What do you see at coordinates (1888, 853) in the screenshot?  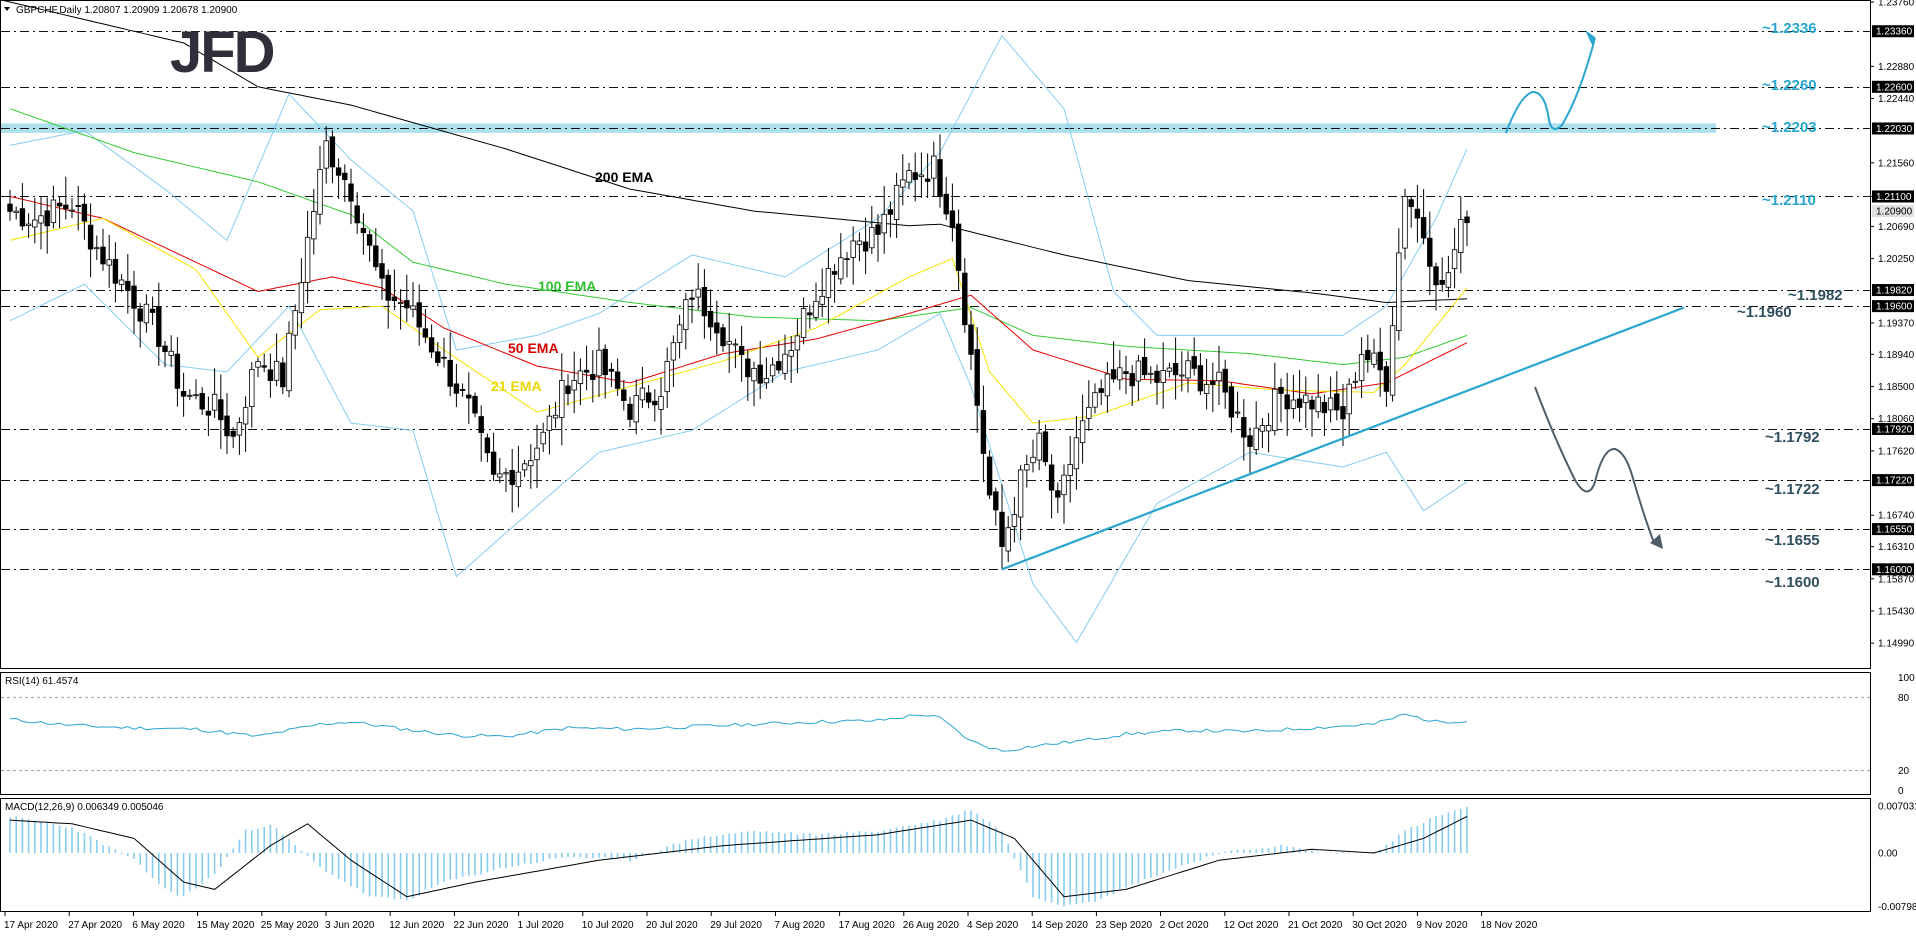 I see `macd-y-label: 0.00` at bounding box center [1888, 853].